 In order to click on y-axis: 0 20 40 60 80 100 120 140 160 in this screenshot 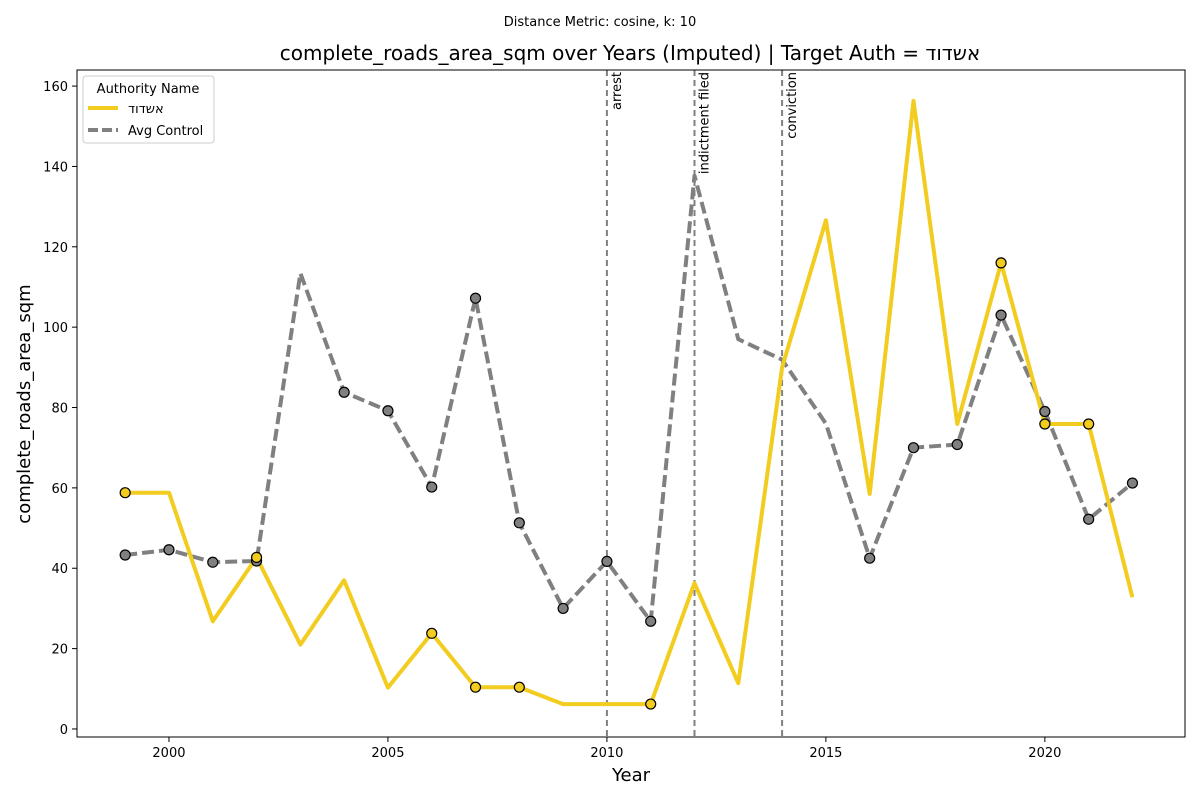, I will do `click(60, 409)`.